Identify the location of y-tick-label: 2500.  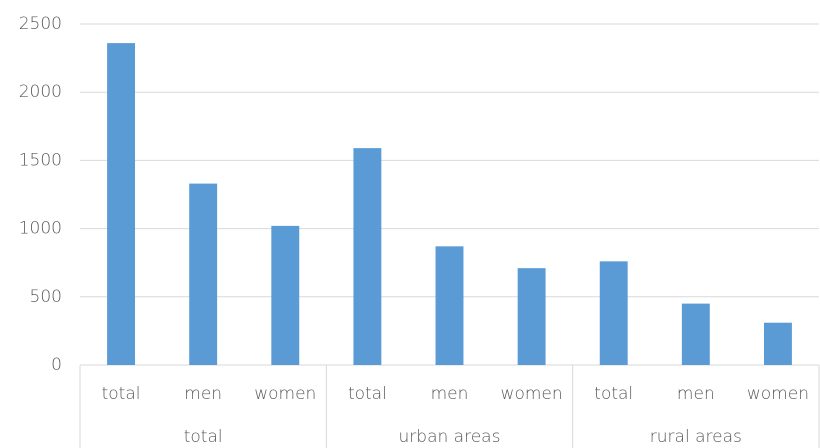
(40, 24).